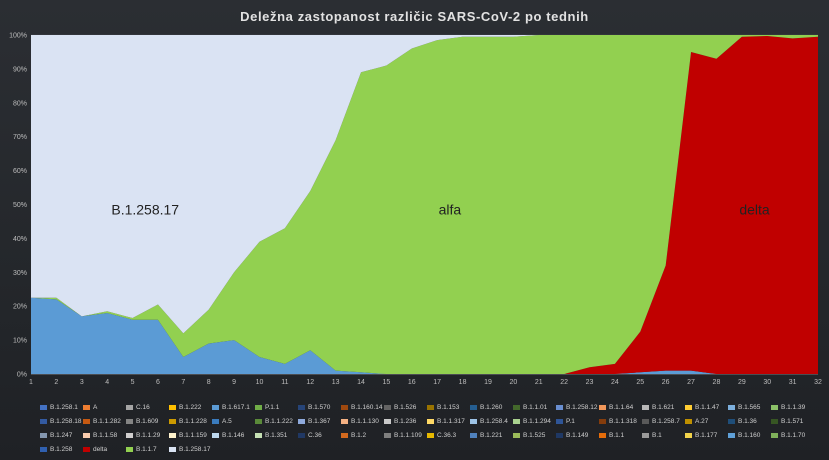 The height and width of the screenshot is (460, 829). What do you see at coordinates (754, 210) in the screenshot?
I see `region-label: delta` at bounding box center [754, 210].